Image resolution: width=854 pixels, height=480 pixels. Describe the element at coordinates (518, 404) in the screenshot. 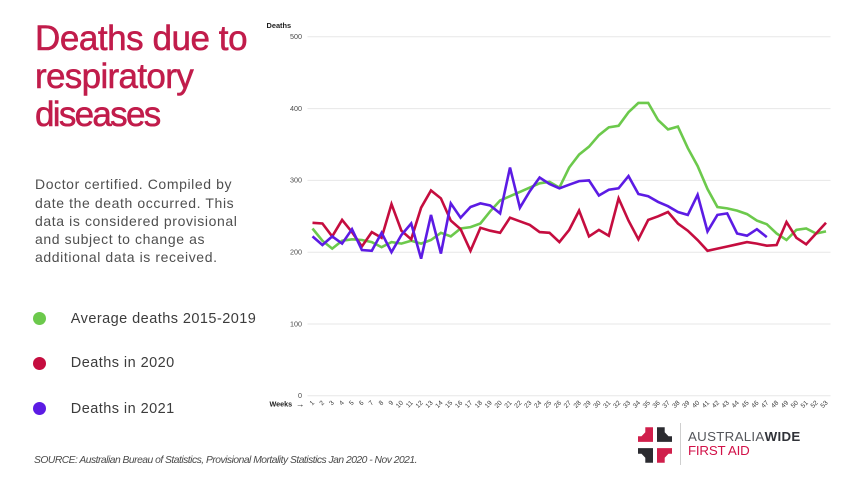

I see `svg-text: 22` at that location.